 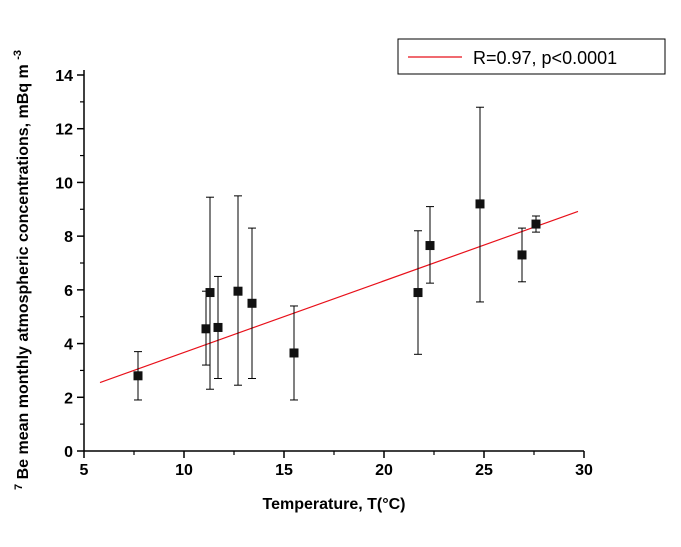 I want to click on legend: R=0.97, p<0.0001, so click(x=531, y=56).